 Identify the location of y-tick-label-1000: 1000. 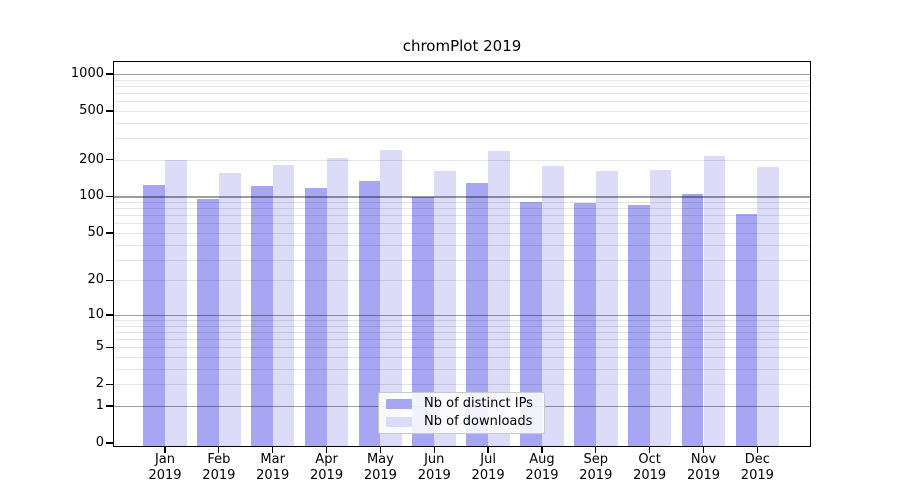
(87, 73).